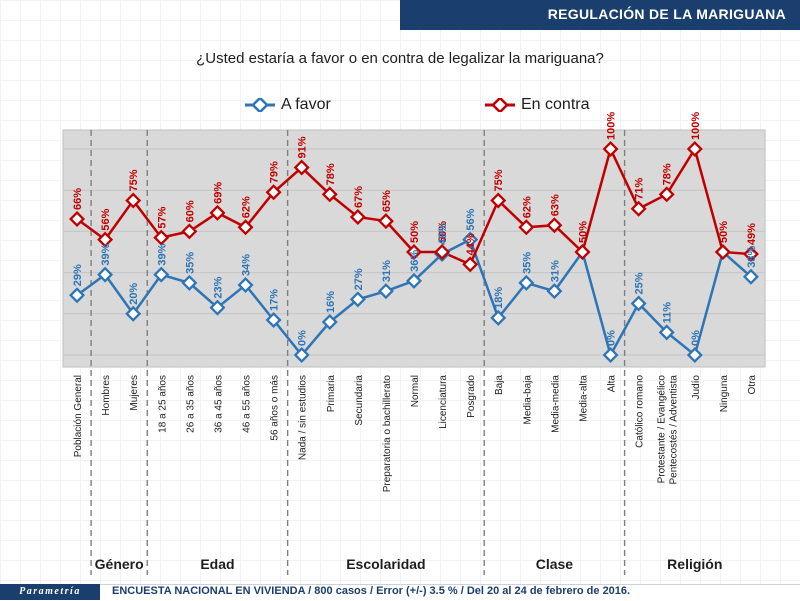  Describe the element at coordinates (134, 393) in the screenshot. I see `category-label: Mujeres` at that location.